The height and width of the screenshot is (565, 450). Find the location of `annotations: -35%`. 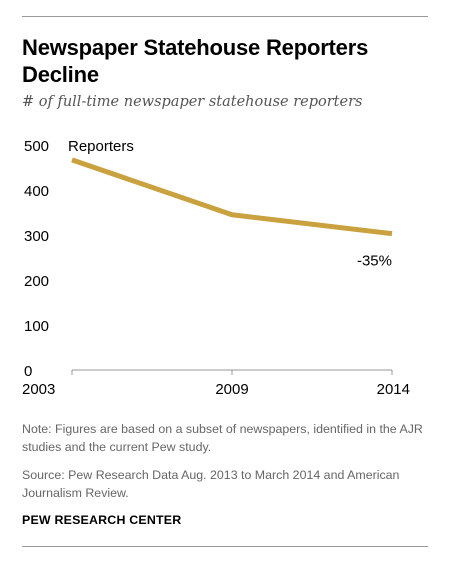

annotations: -35% is located at coordinates (374, 261).